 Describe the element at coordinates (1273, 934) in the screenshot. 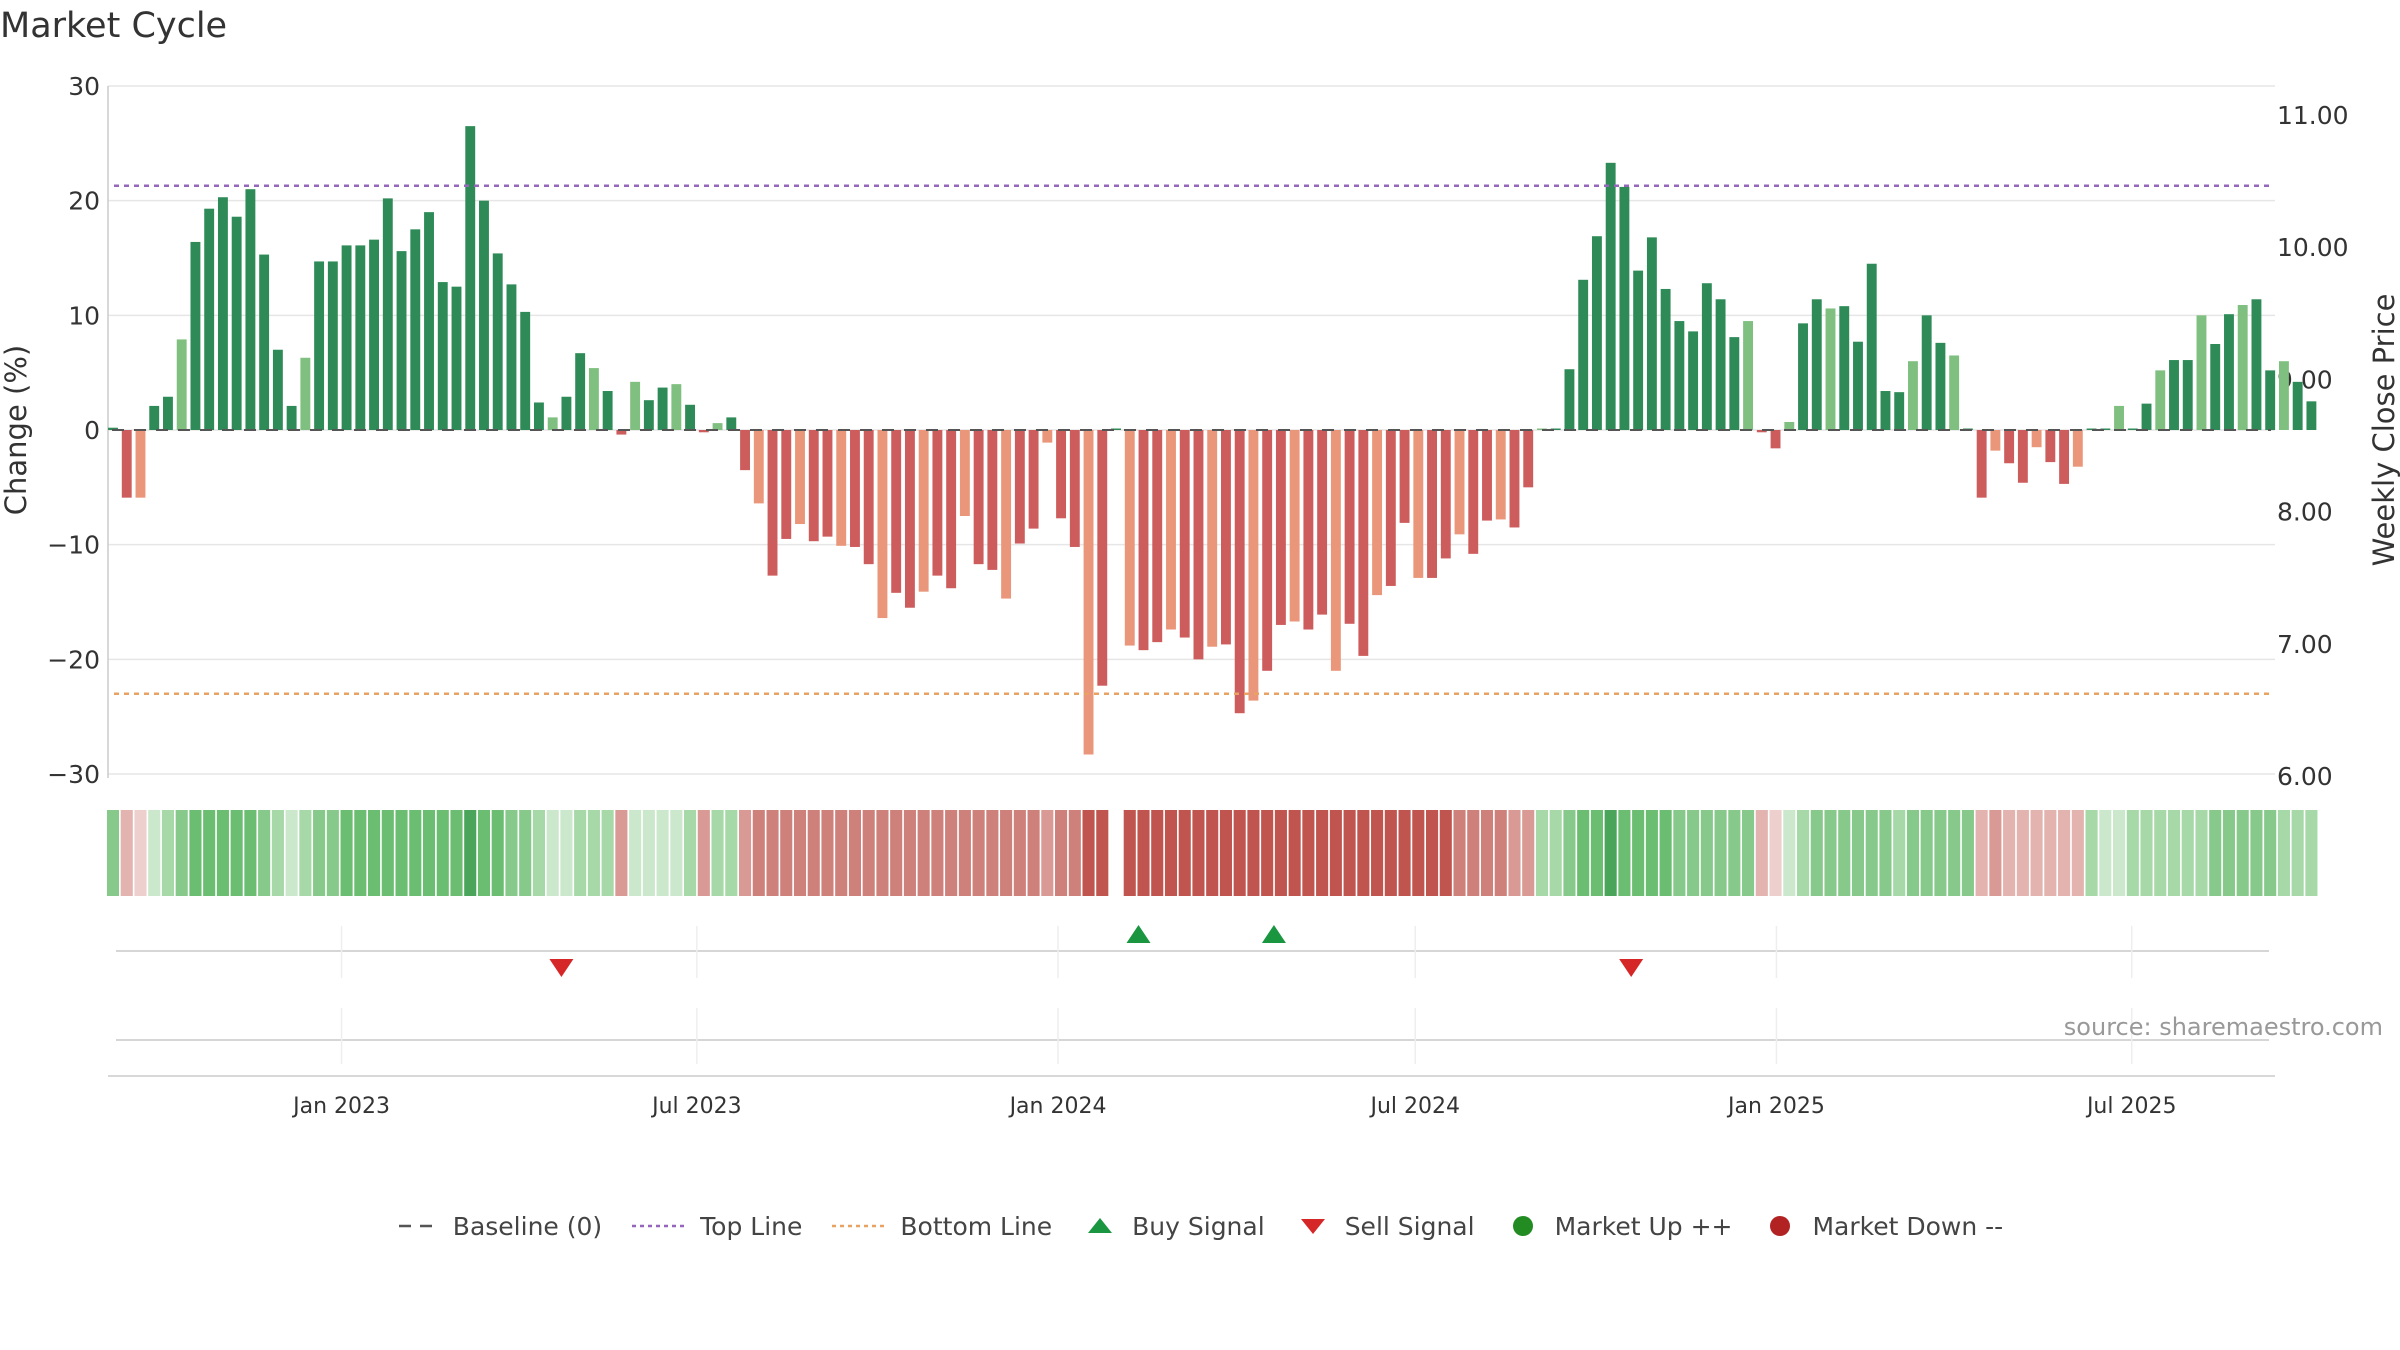

I see `buy-signal-marker` at that location.